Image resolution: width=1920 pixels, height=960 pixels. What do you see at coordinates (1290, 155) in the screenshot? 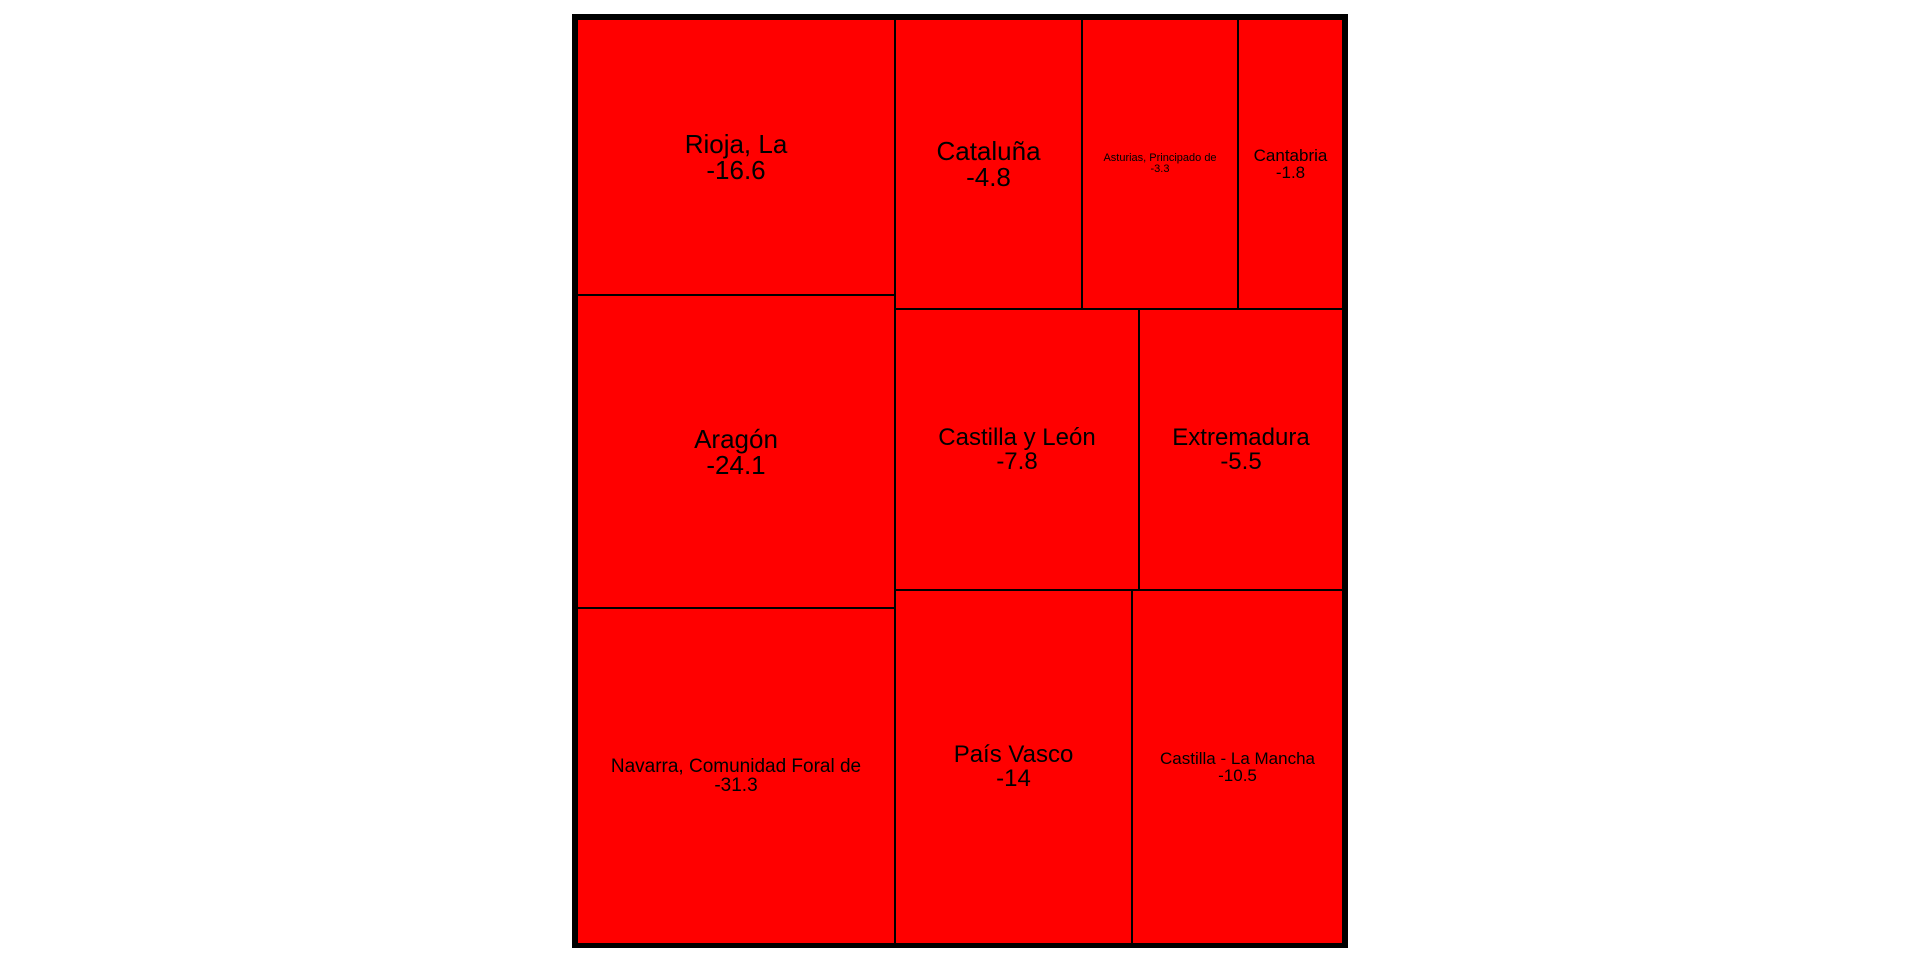
I see `tile-label: Cantabria` at bounding box center [1290, 155].